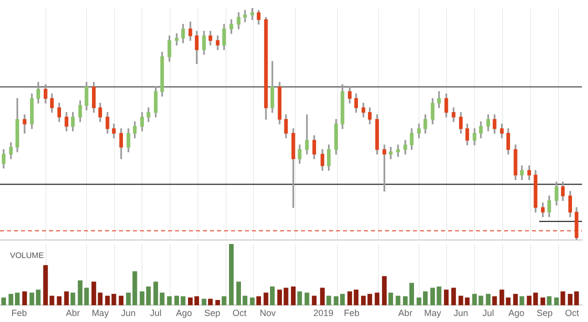 This screenshot has width=588, height=322. I want to click on text: VOLUME, so click(27, 255).